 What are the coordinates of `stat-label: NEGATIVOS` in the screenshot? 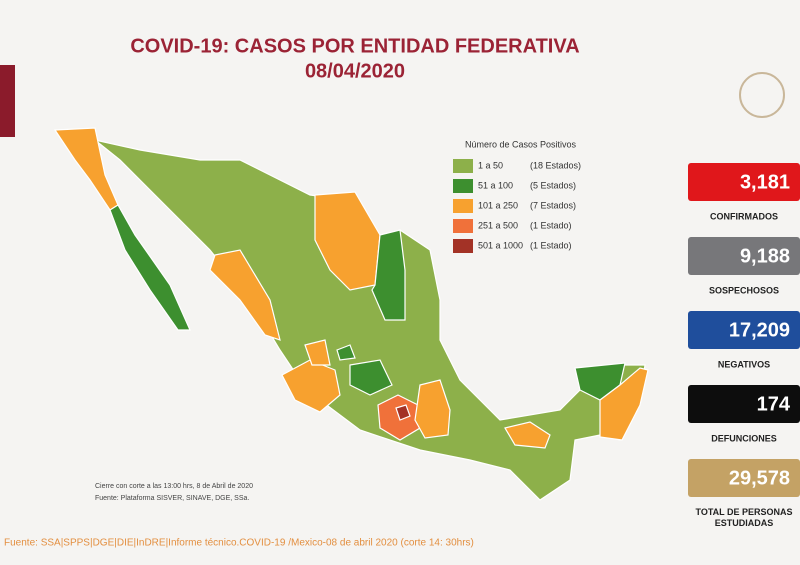 It's located at (744, 364).